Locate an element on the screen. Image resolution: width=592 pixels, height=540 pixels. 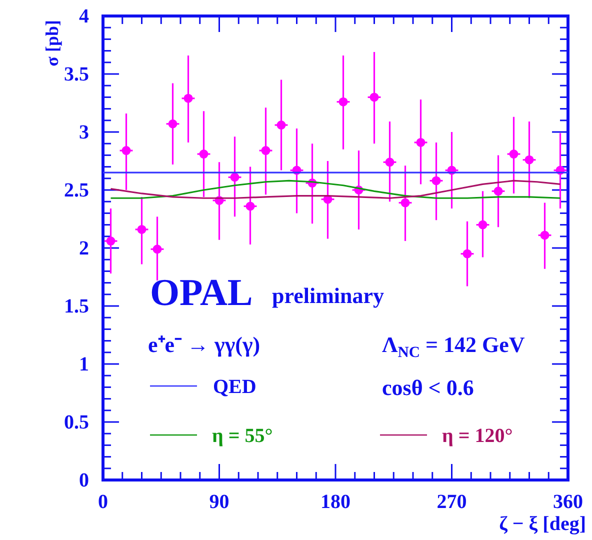
x-tick-label: 180 is located at coordinates (335, 502).